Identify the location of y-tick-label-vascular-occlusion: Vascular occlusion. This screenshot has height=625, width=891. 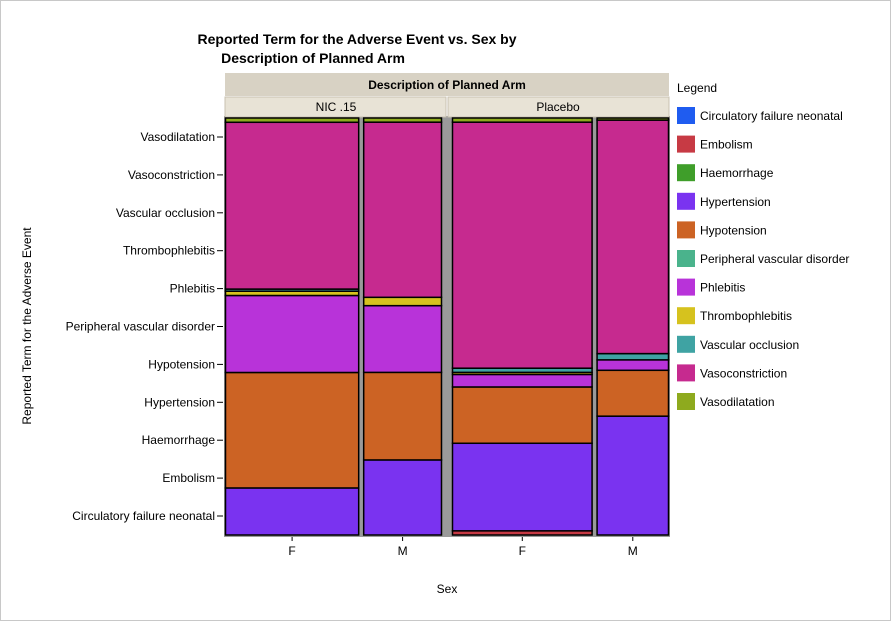
(165, 213).